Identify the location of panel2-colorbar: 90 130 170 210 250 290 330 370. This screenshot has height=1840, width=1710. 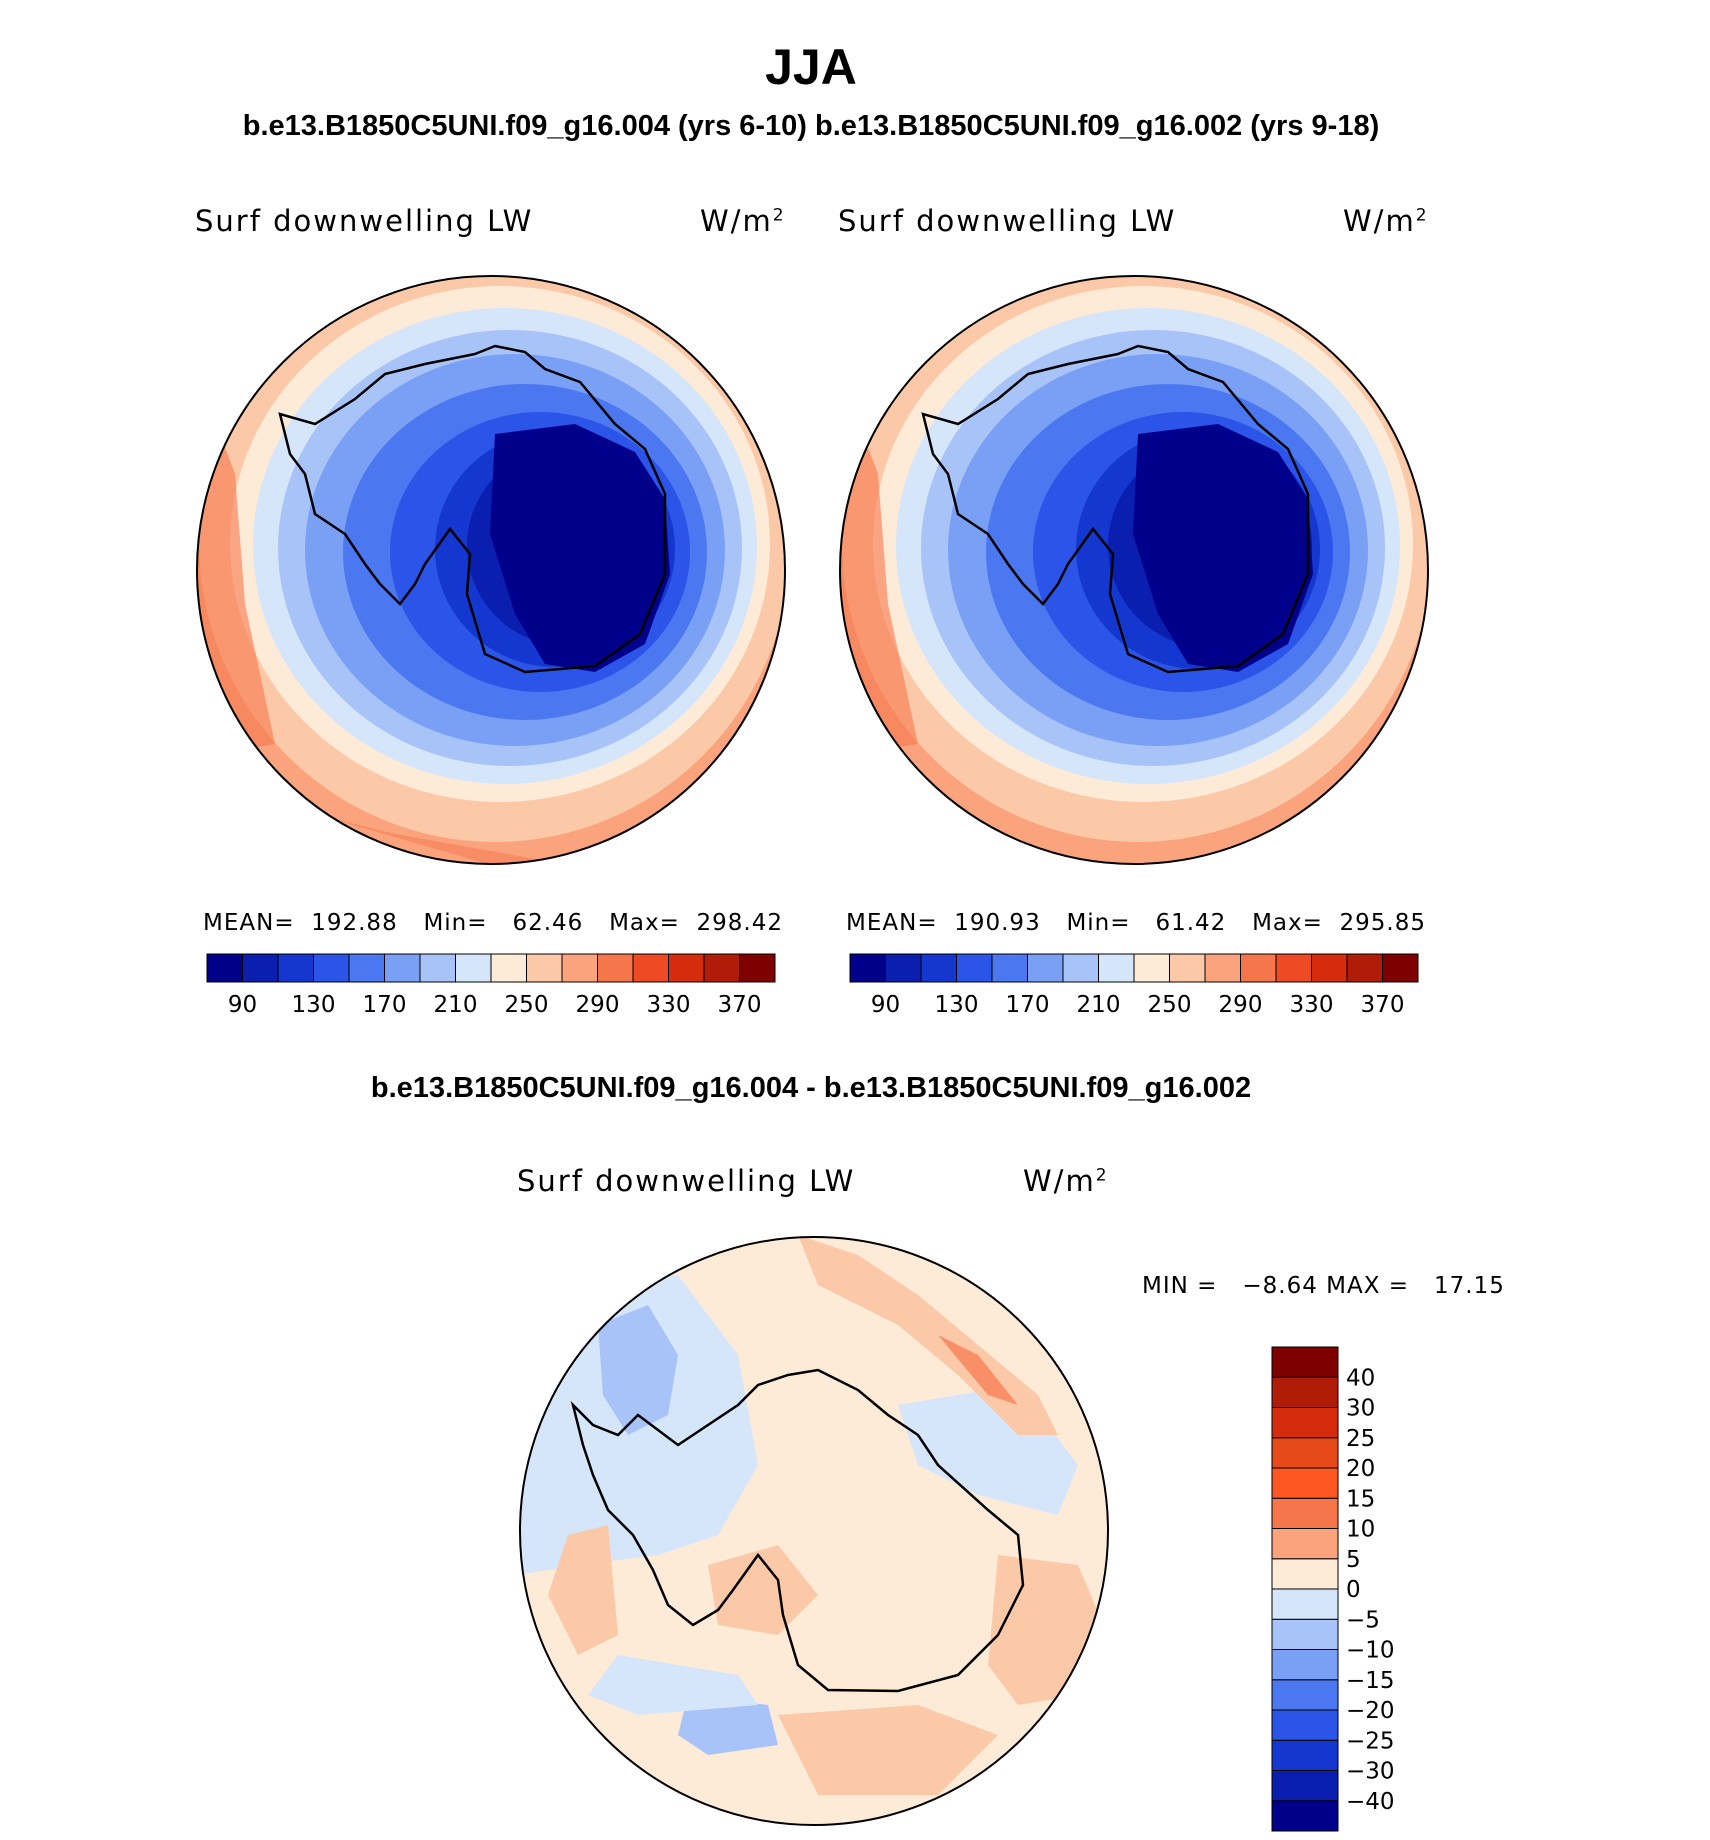
(1134, 985).